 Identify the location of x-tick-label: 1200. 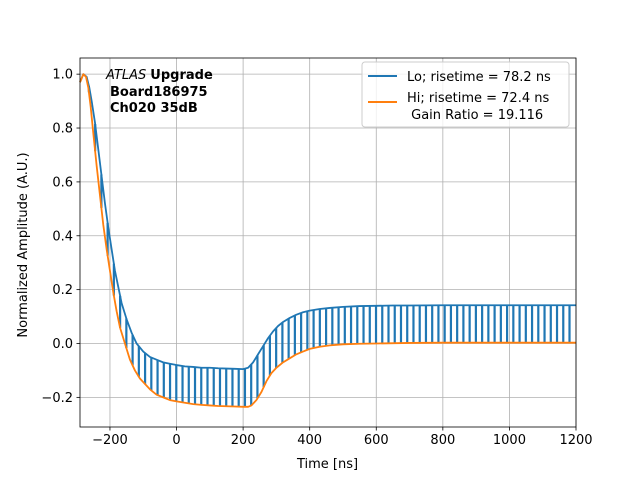
(575, 440).